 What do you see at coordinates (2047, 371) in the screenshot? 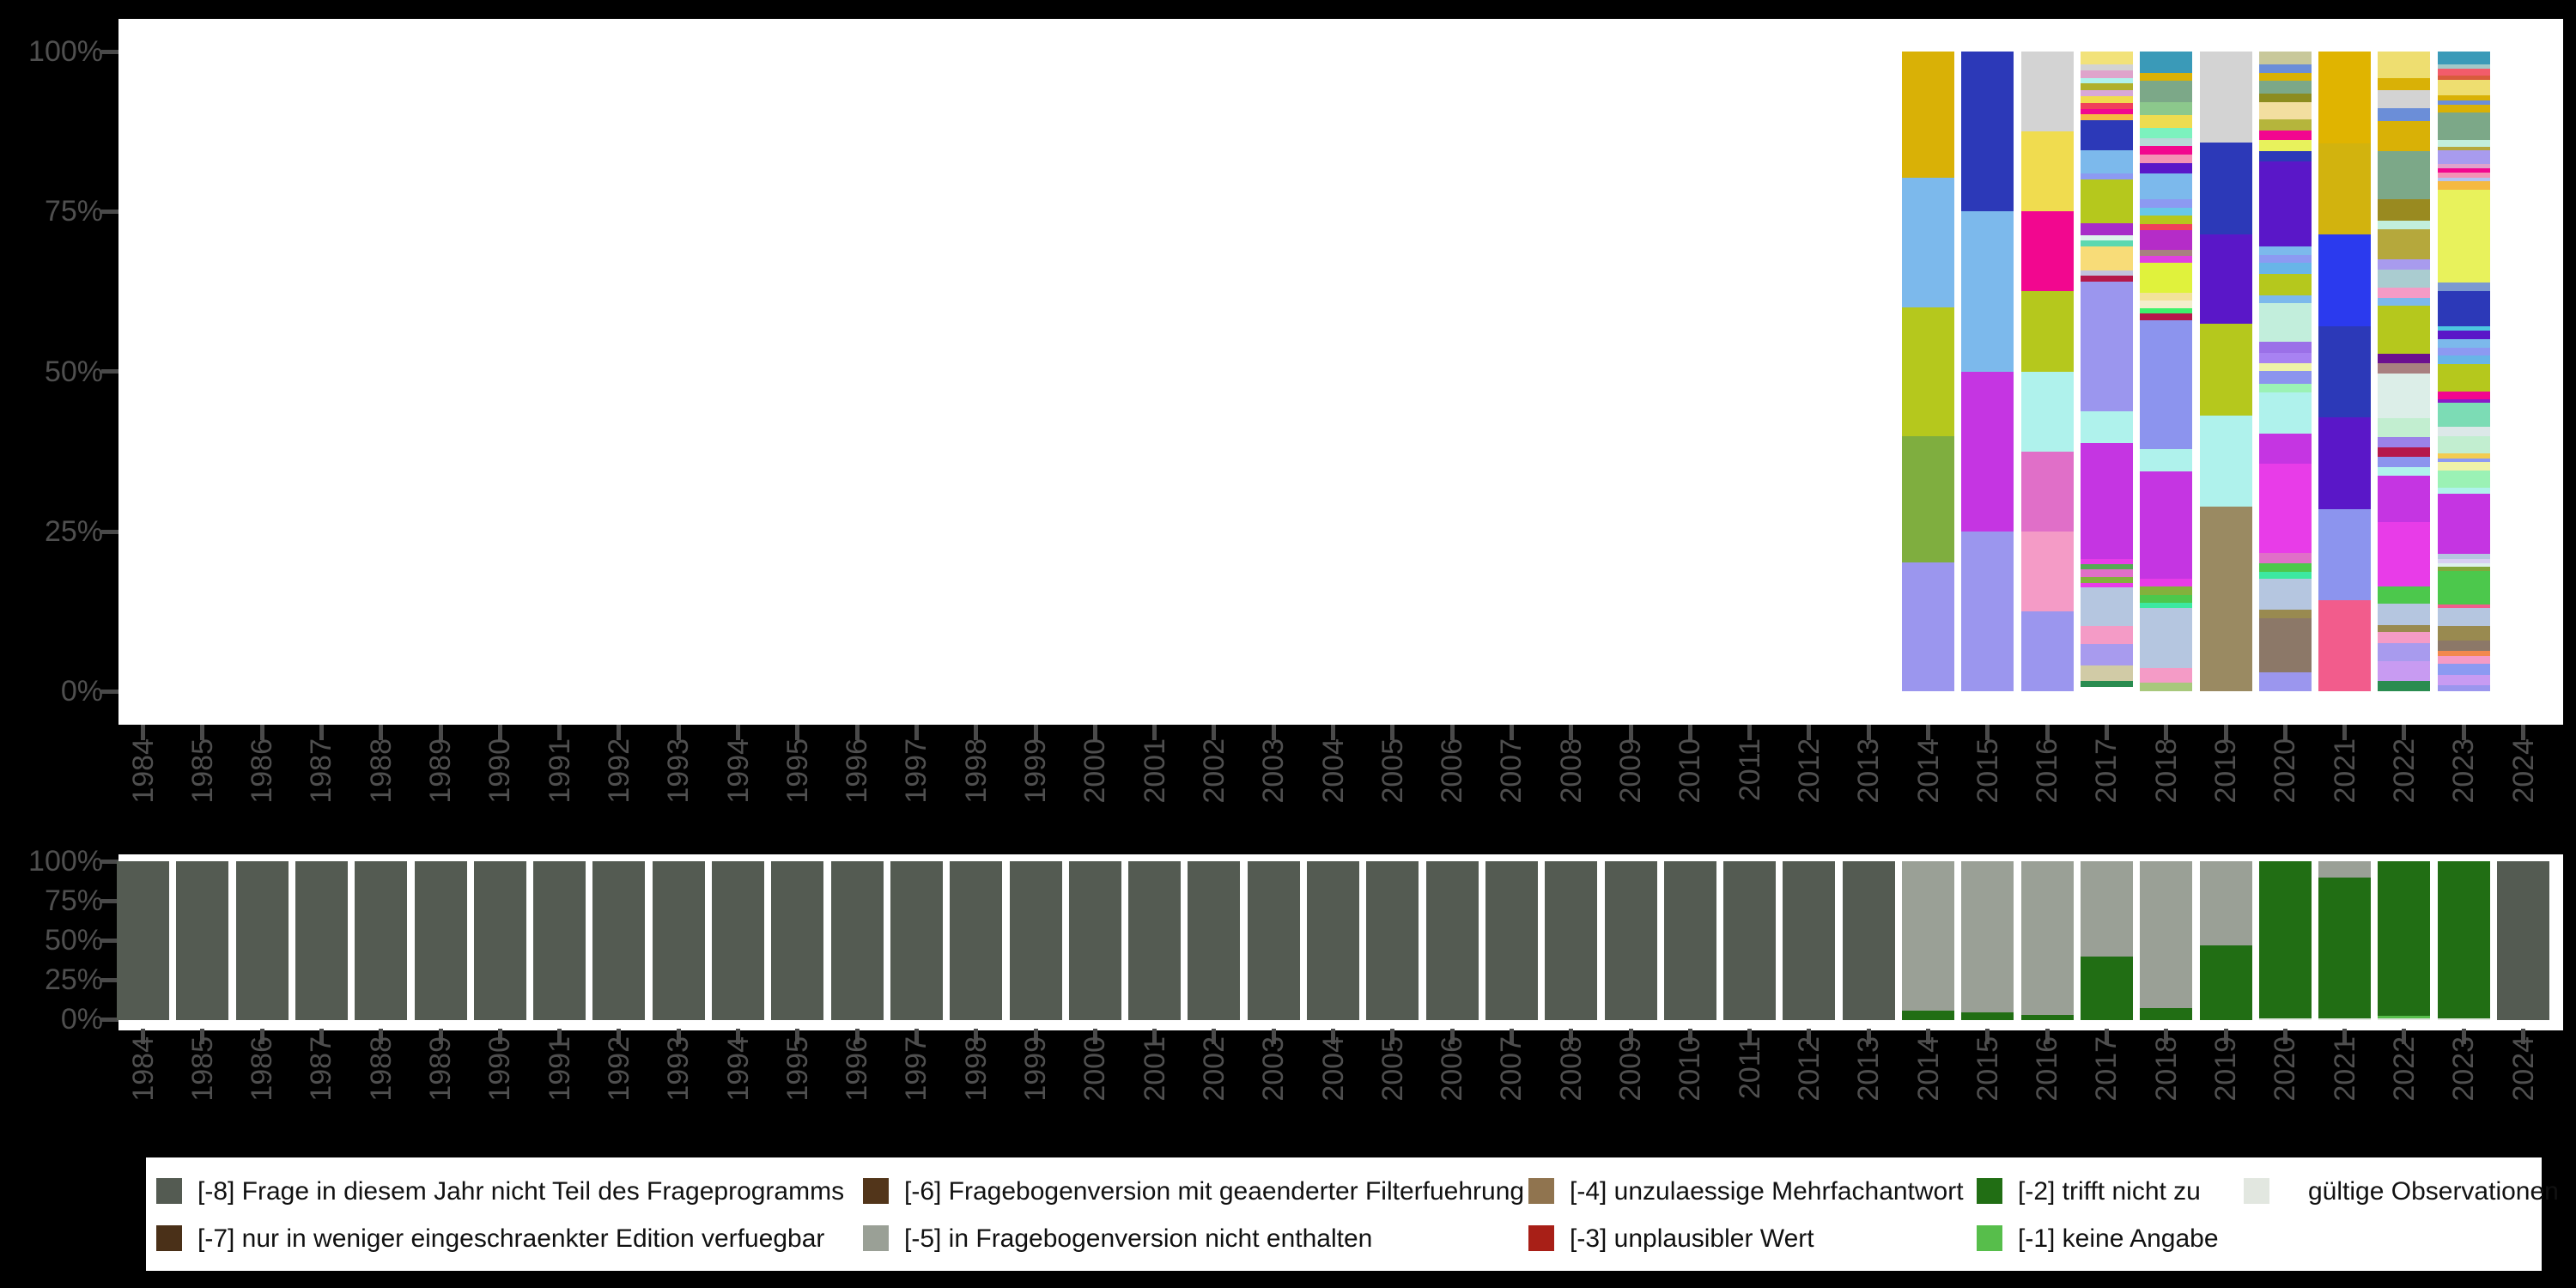
I see `top-chart-bar-2016` at bounding box center [2047, 371].